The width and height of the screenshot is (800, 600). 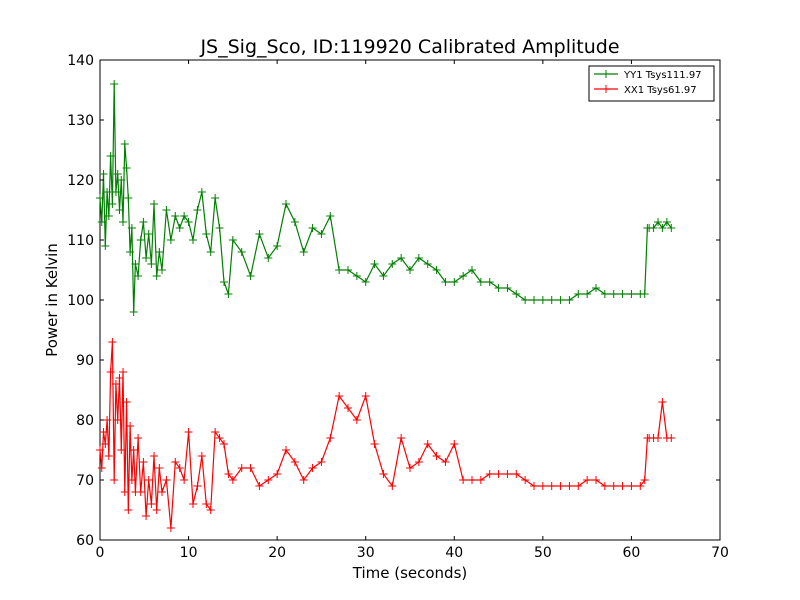 I want to click on x-axis-label: Time (seconds), so click(x=410, y=573).